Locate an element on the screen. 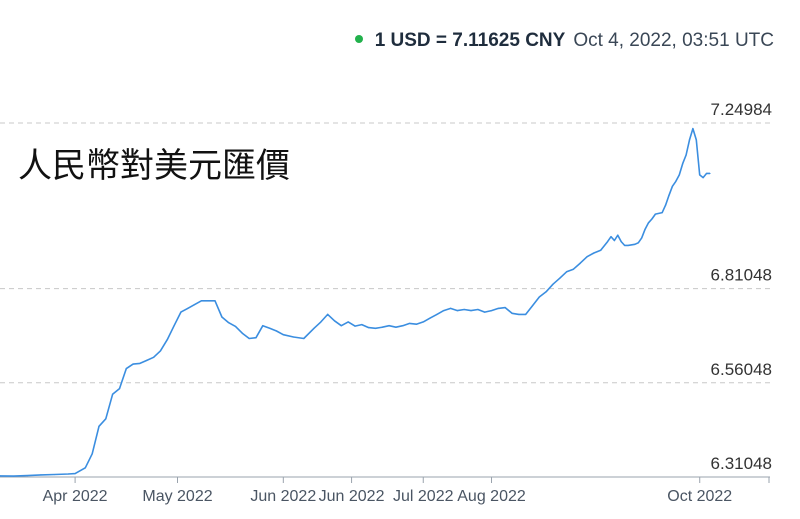  x-tick-label: Oct 2022 is located at coordinates (699, 496).